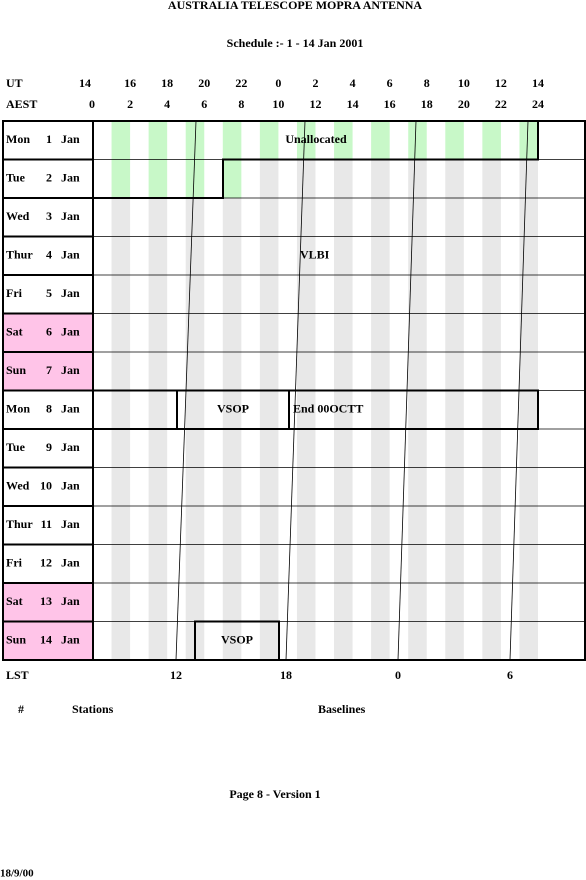 The height and width of the screenshot is (880, 586). Describe the element at coordinates (92, 104) in the screenshot. I see `aest-tick: 0` at that location.